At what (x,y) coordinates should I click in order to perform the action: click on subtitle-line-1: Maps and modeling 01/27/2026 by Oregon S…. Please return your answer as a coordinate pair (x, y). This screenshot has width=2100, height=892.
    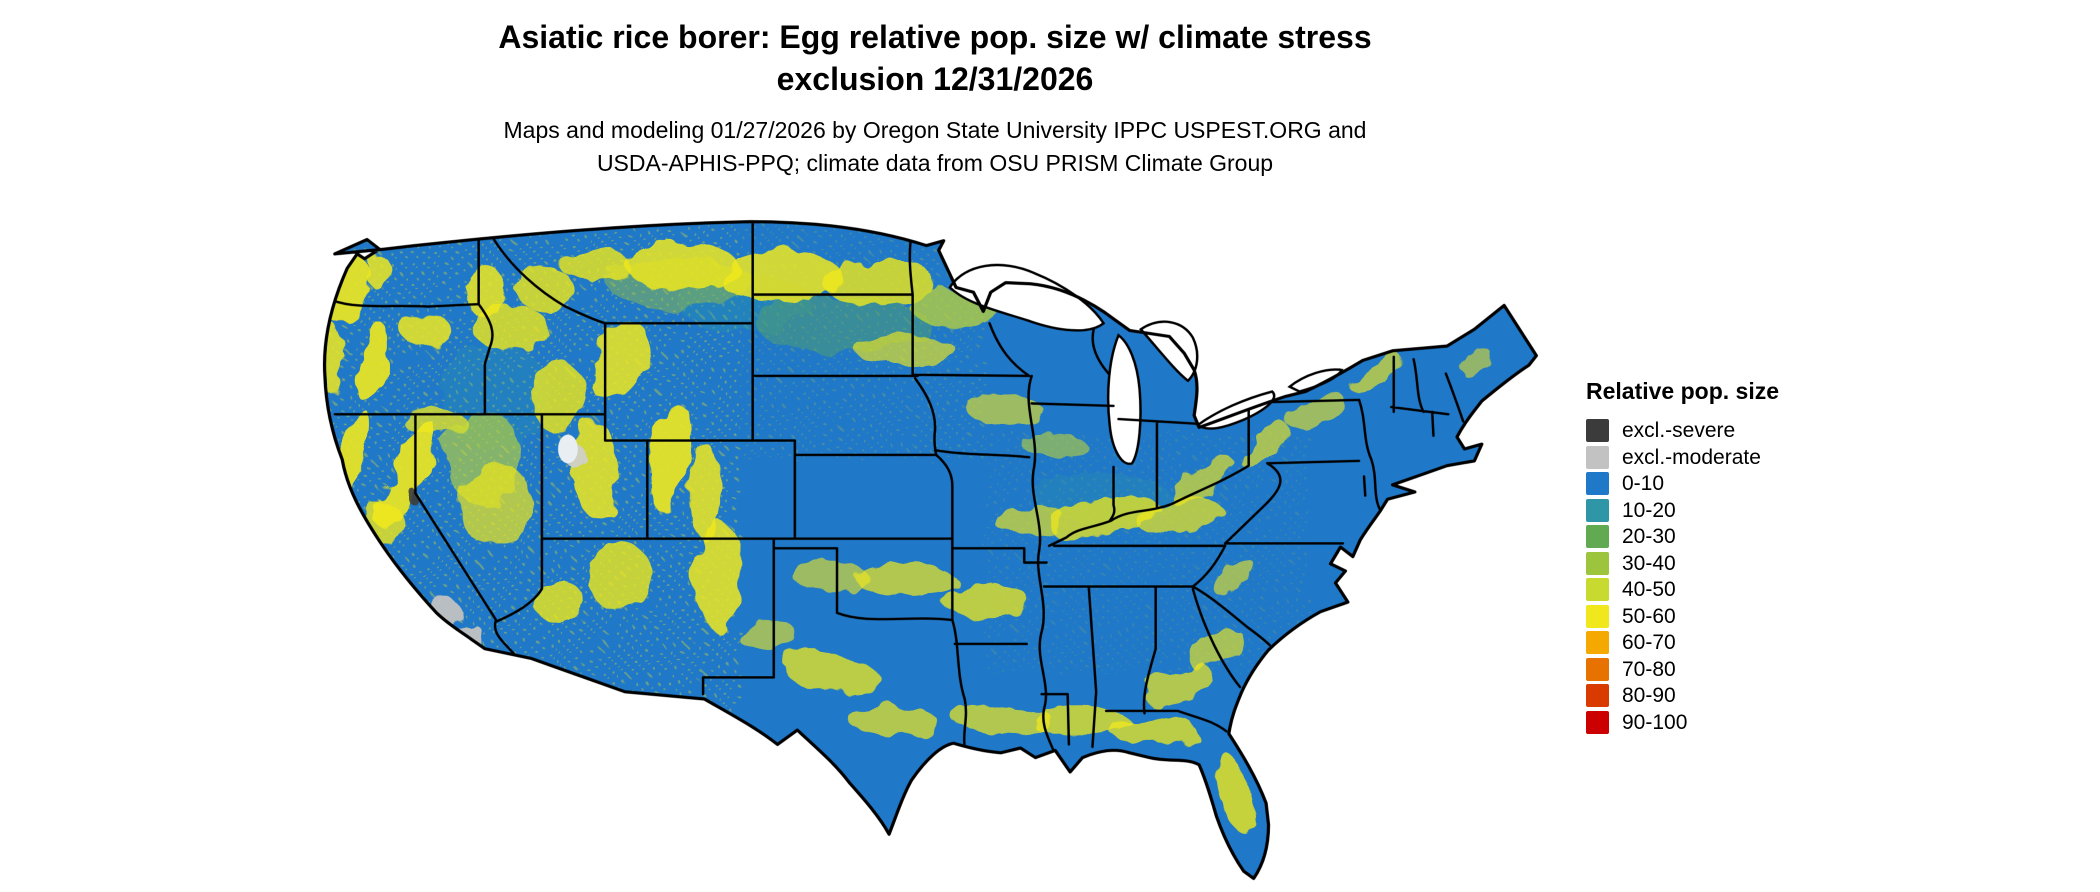
    Looking at the image, I should click on (935, 130).